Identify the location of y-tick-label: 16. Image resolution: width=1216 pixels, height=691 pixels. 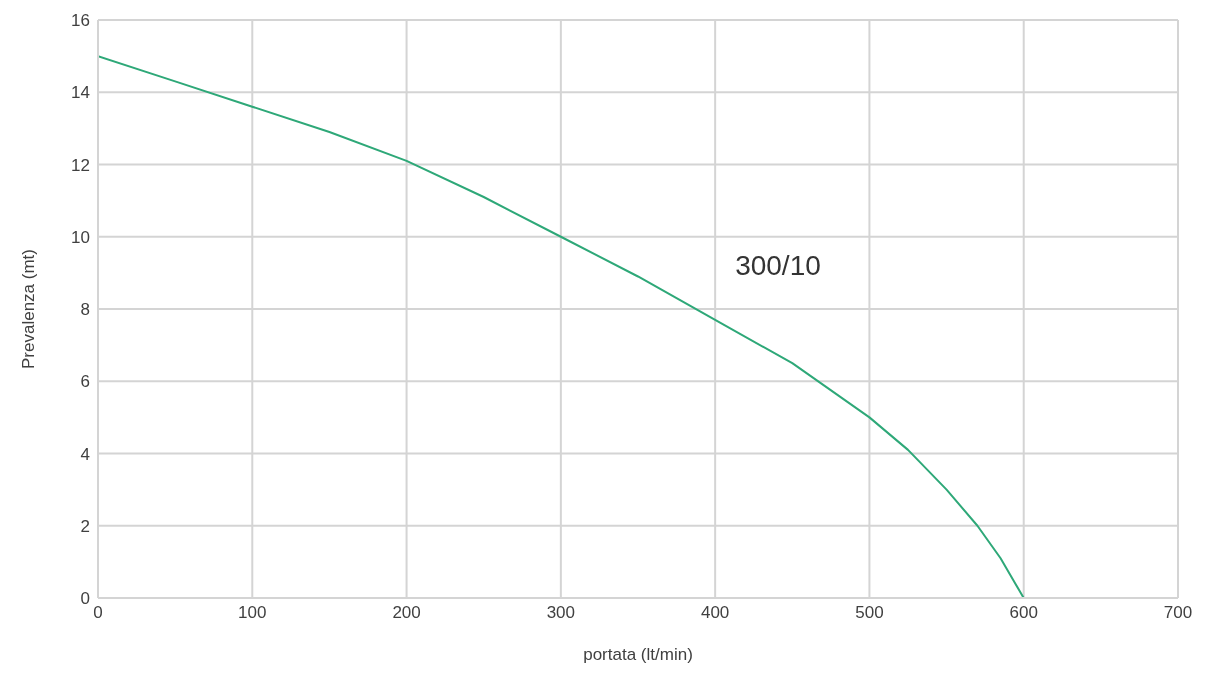
(80, 21).